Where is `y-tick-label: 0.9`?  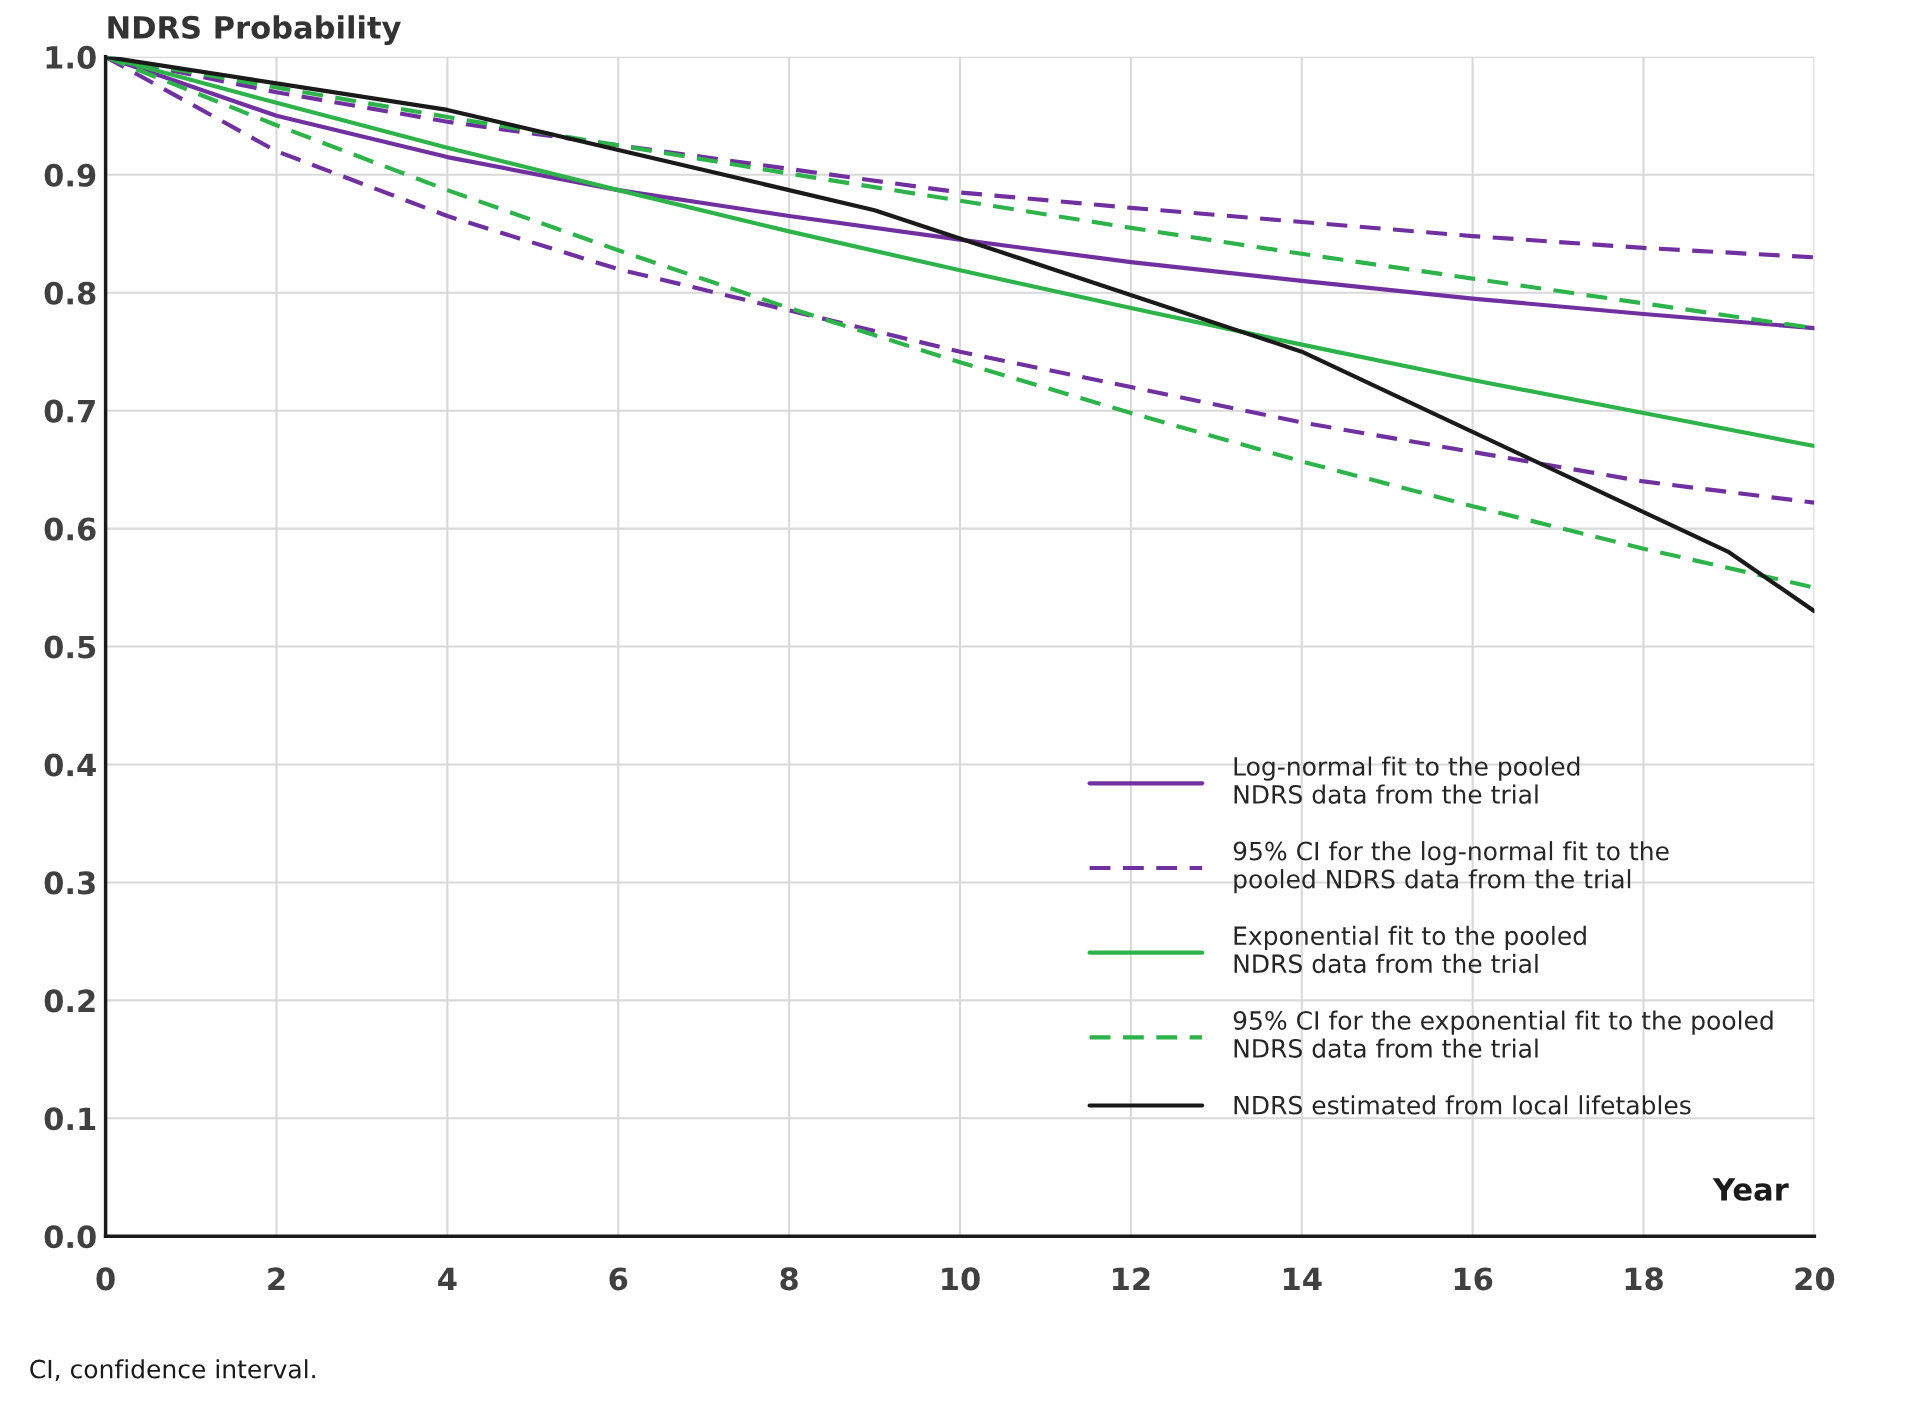
y-tick-label: 0.9 is located at coordinates (70, 175).